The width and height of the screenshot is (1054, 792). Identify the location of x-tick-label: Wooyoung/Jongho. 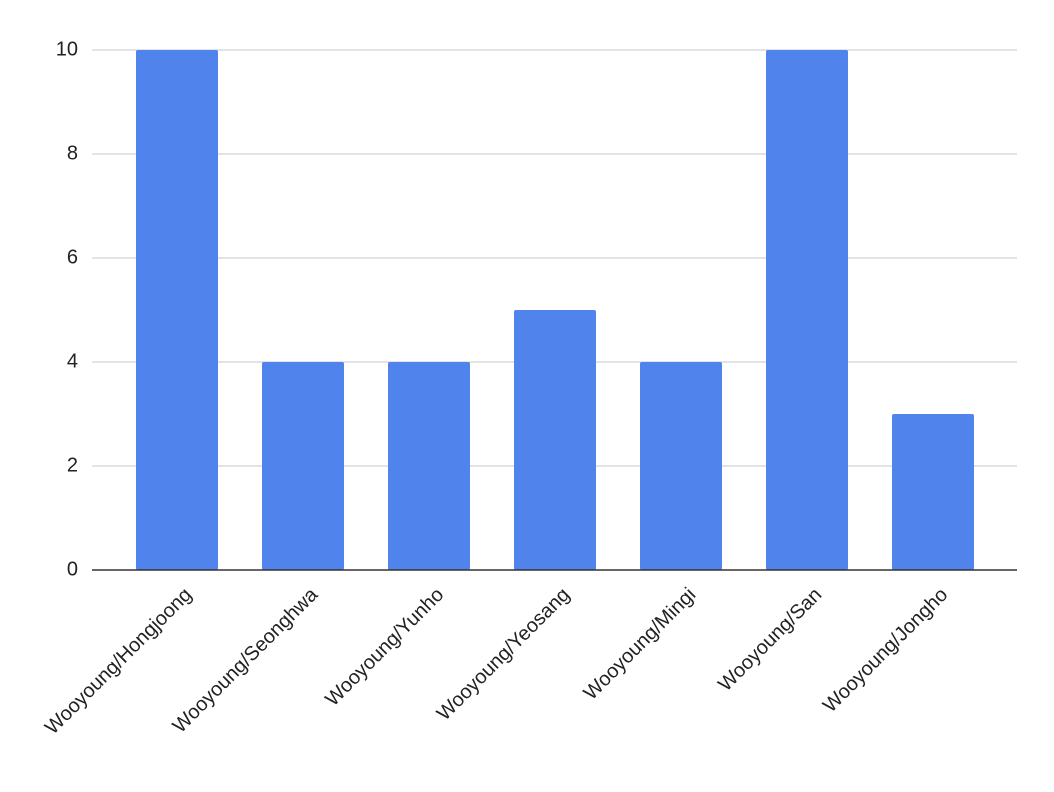
(885, 650).